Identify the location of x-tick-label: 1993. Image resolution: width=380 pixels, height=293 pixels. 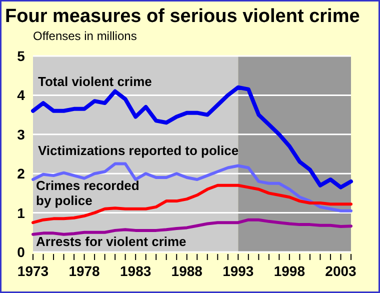
(238, 271).